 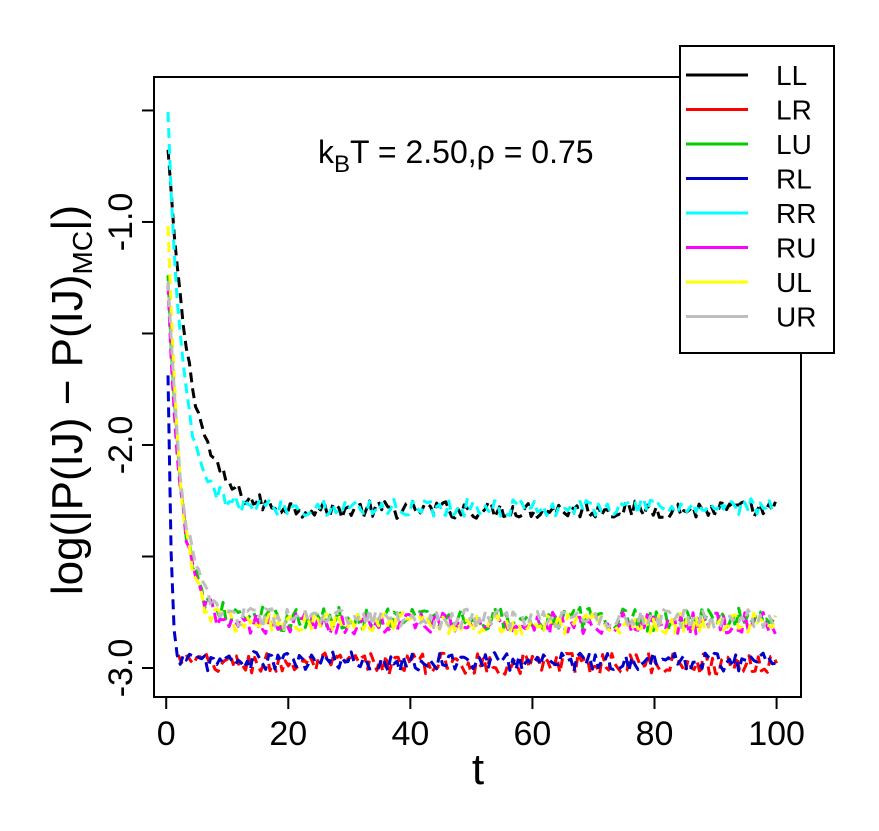 I want to click on x-tick-label: 40, so click(x=410, y=734).